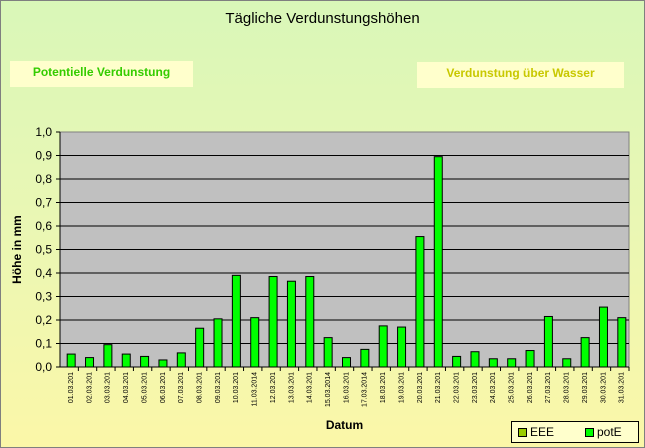  Describe the element at coordinates (43, 250) in the screenshot. I see `y-tick-label: 0,5` at that location.